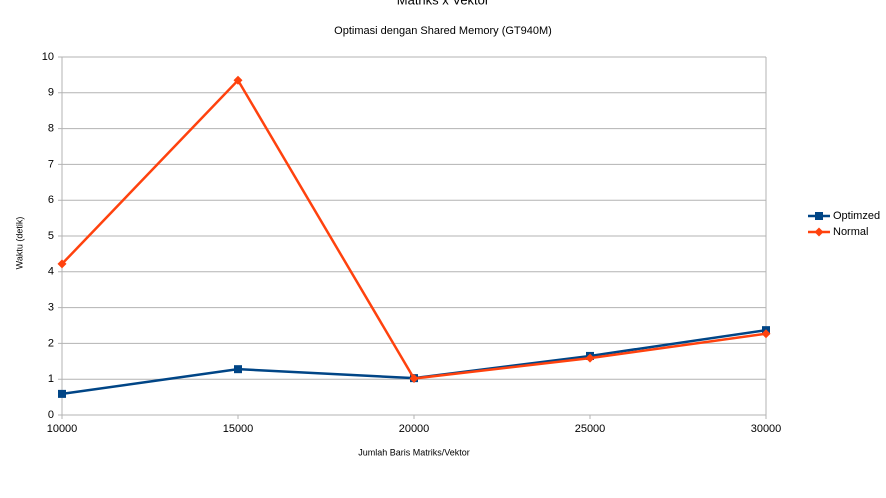 The height and width of the screenshot is (498, 886). Describe the element at coordinates (443, 31) in the screenshot. I see `chart-subtitle: Optimasi dengan Shared Memory (GT940M)` at that location.